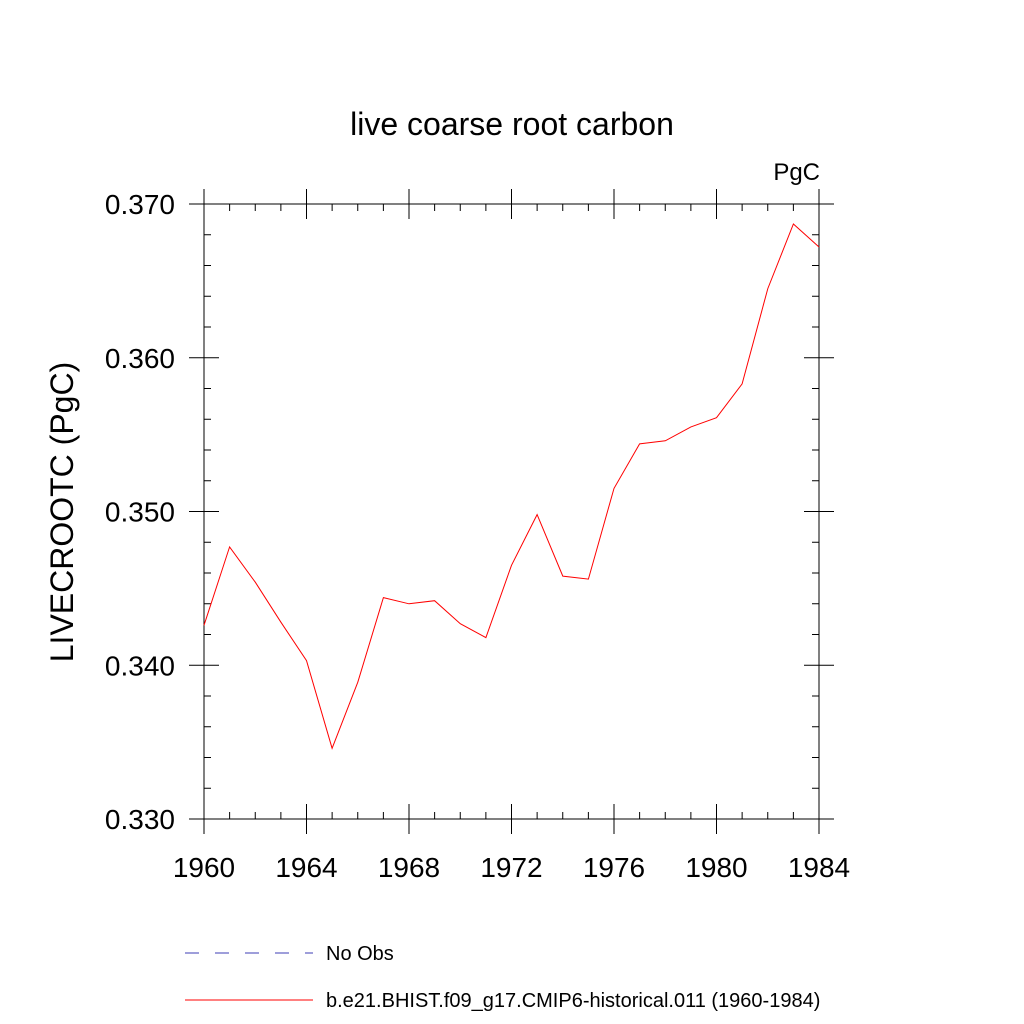 The image size is (1024, 1024). Describe the element at coordinates (819, 867) in the screenshot. I see `x-tick-label: 1984` at that location.